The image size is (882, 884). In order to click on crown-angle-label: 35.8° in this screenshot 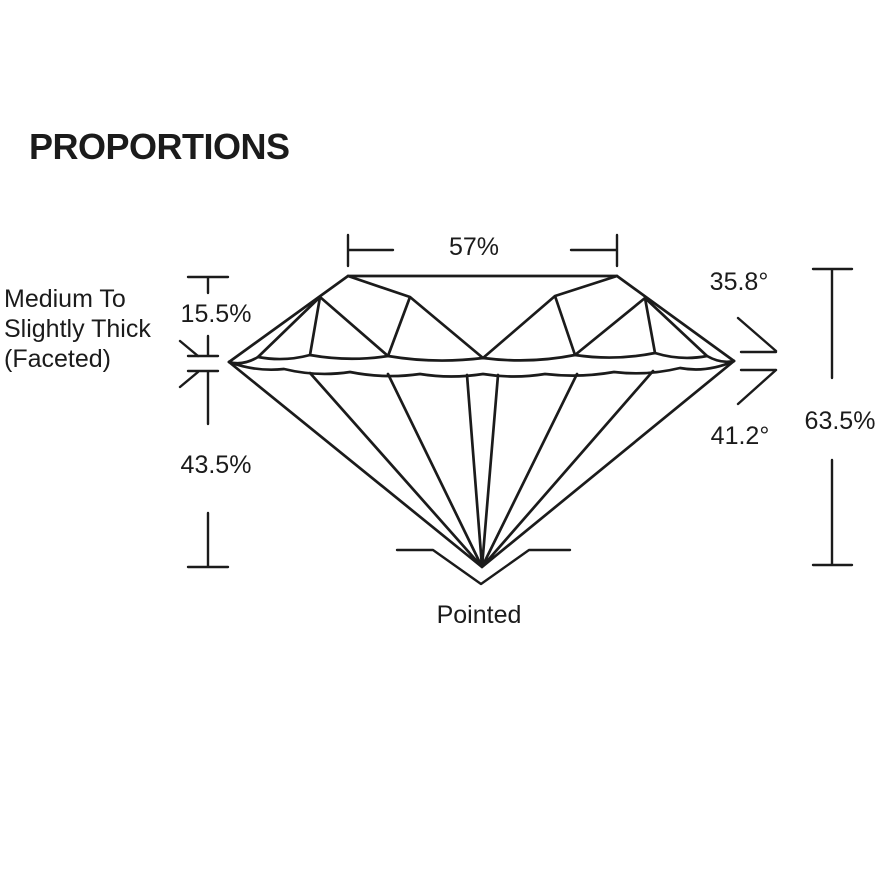, I will do `click(739, 282)`.